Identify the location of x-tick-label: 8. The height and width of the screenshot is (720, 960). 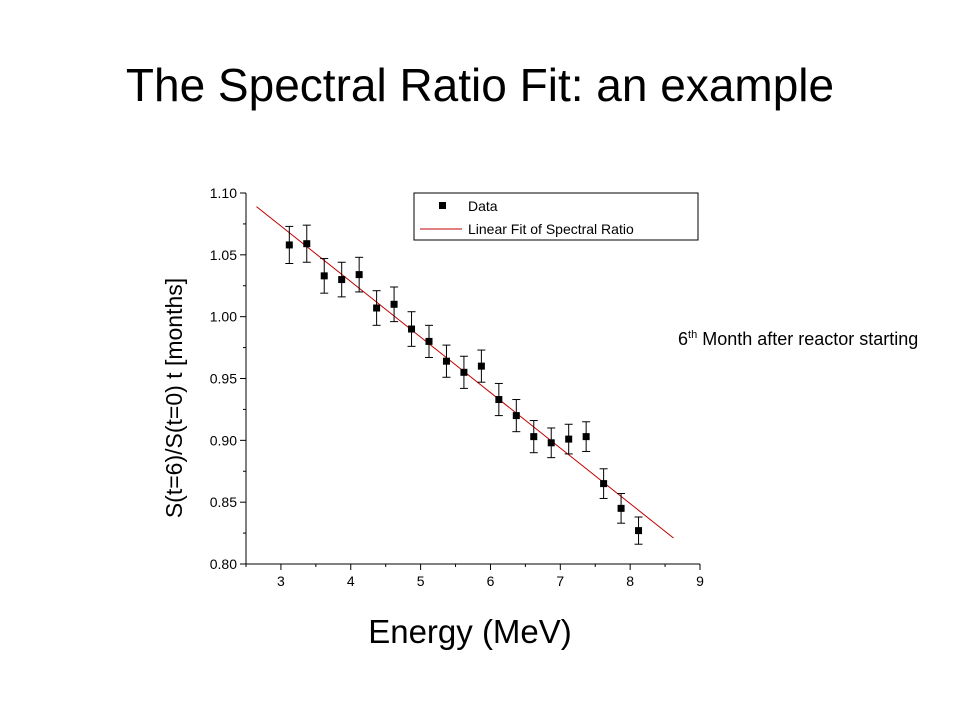
(630, 581).